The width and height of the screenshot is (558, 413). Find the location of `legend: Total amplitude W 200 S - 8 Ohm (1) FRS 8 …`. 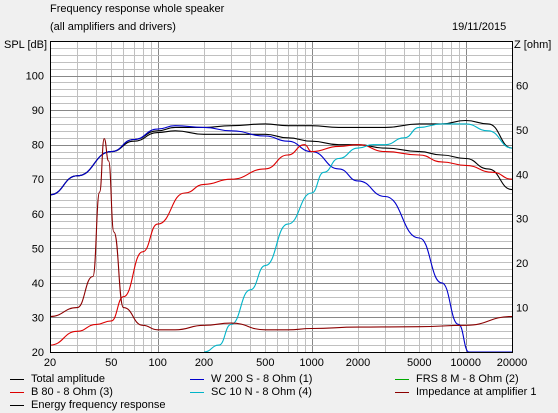

legend: Total amplitude W 200 S - 8 Ohm (1) FRS 8 … is located at coordinates (284, 393).